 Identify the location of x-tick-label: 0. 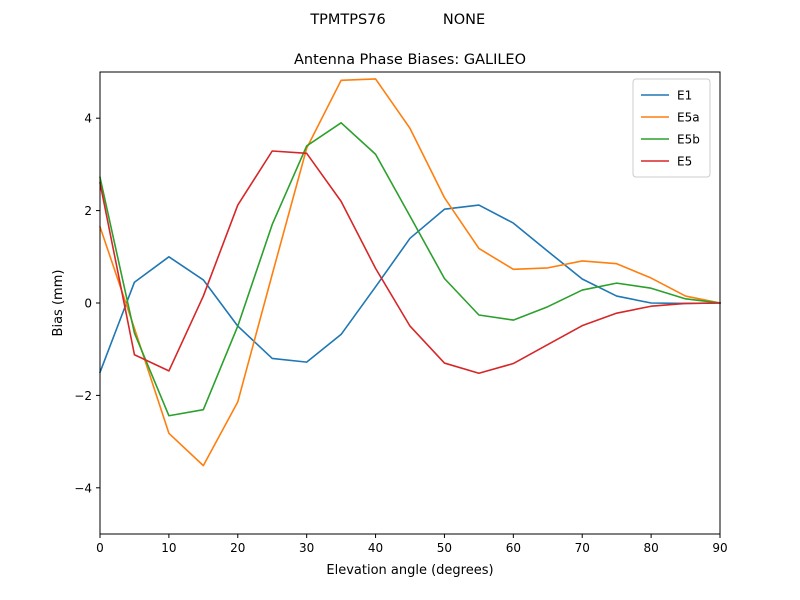
(100, 548).